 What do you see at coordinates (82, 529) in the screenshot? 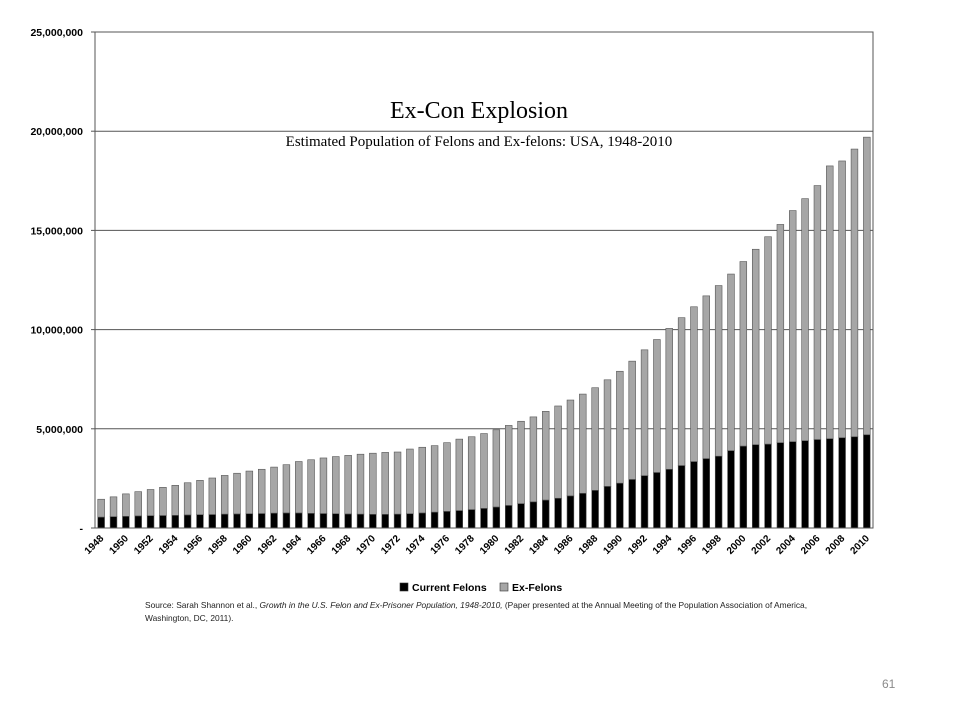
I see `y-tick-label: -` at bounding box center [82, 529].